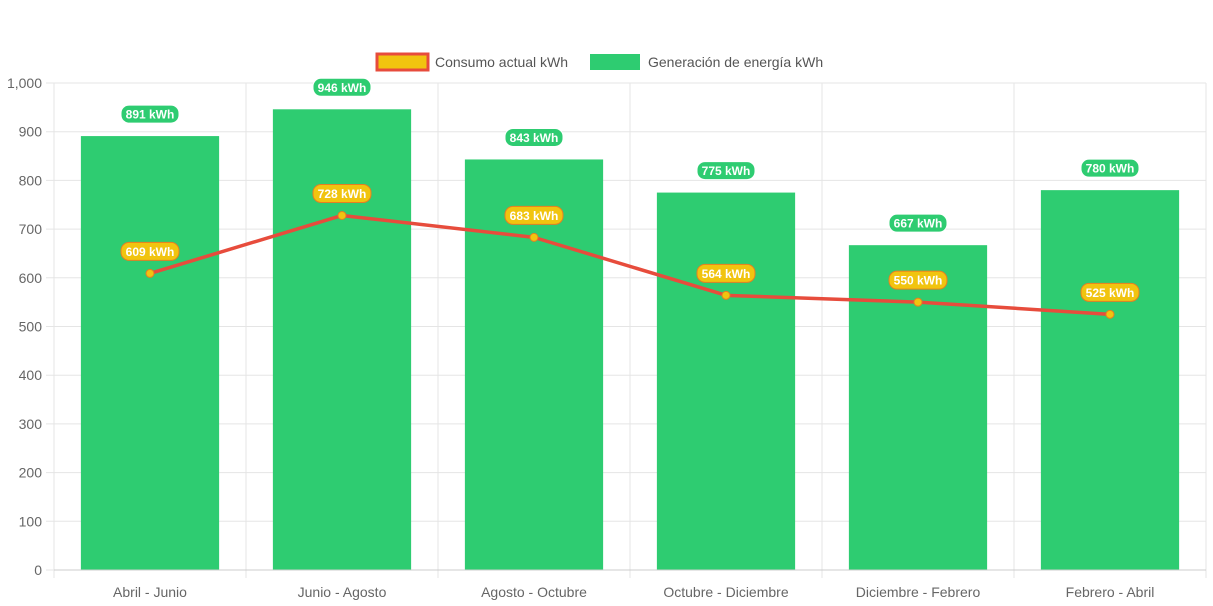  What do you see at coordinates (31, 327) in the screenshot?
I see `y-tick-label: 500` at bounding box center [31, 327].